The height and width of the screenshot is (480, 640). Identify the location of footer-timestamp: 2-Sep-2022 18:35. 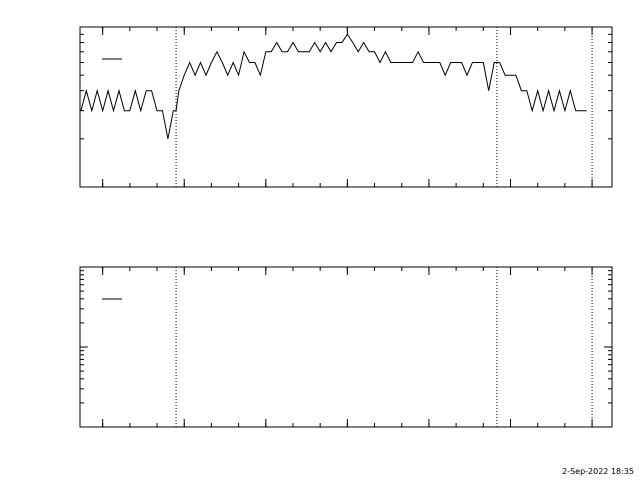
(598, 471).